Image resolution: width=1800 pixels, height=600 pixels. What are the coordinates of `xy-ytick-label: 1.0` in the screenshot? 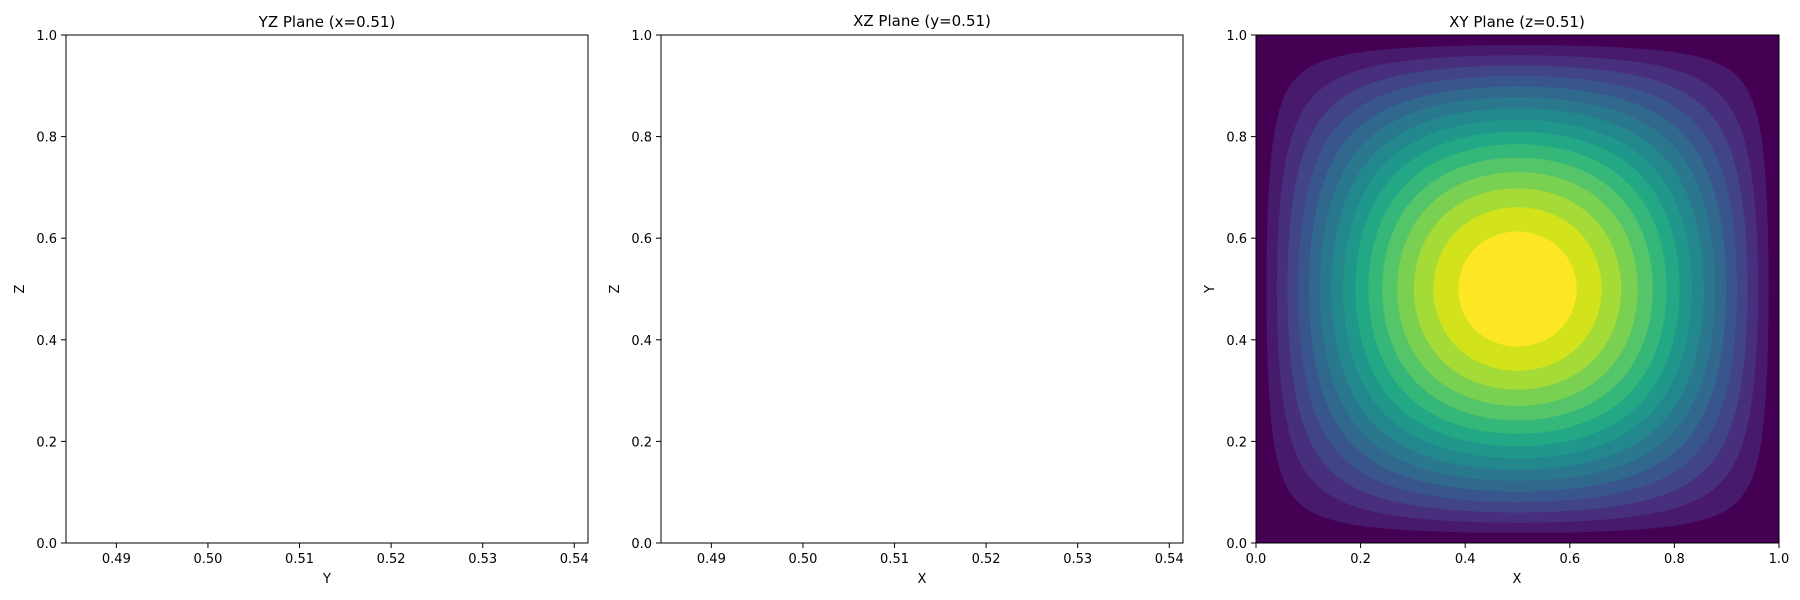 It's located at (1236, 36).